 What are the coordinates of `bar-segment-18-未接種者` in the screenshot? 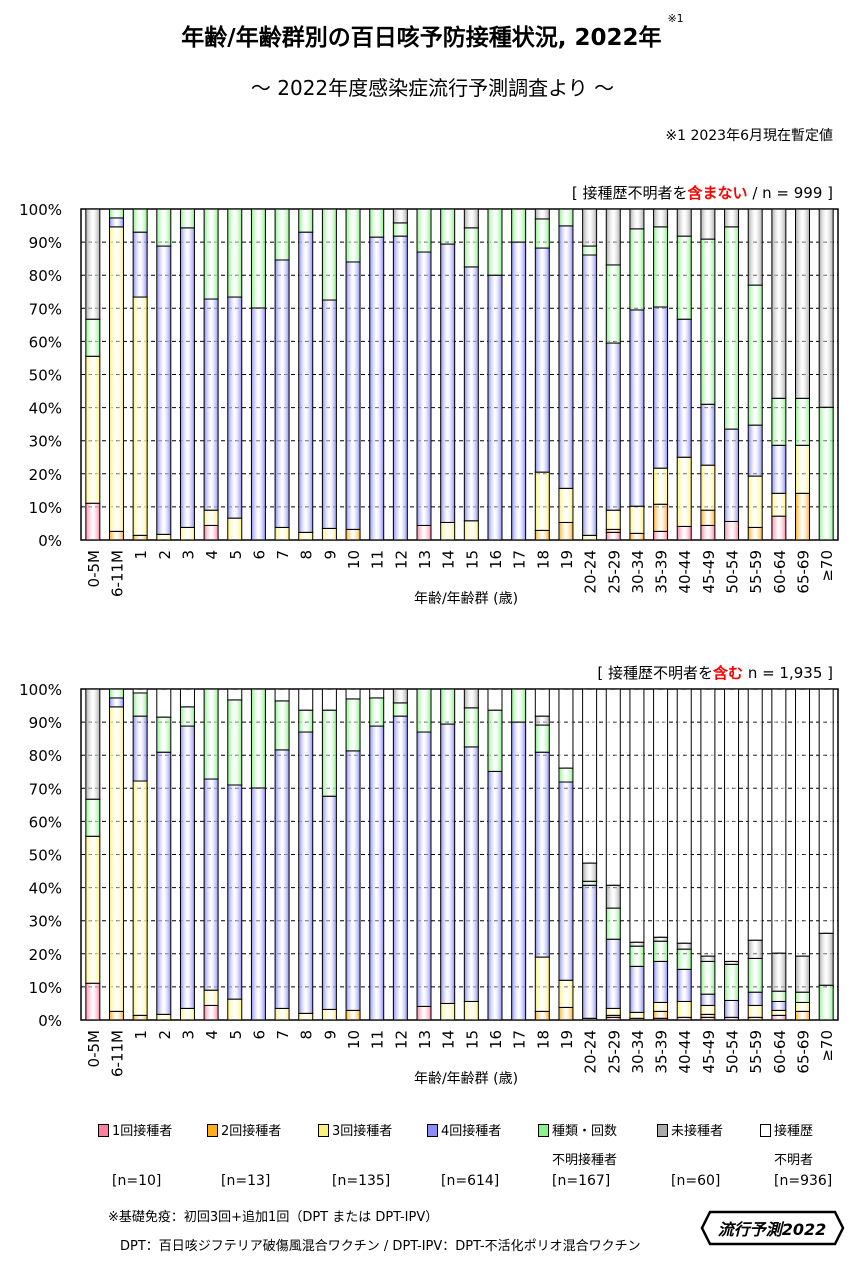 It's located at (542, 214).